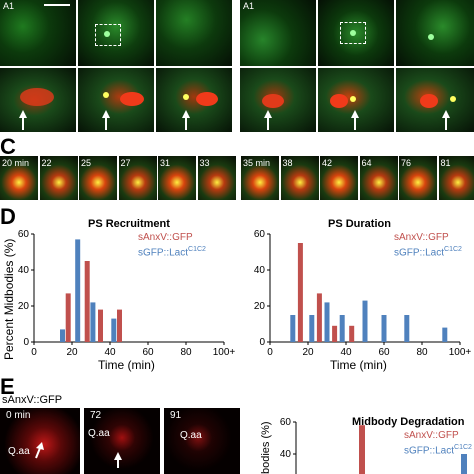 Image resolution: width=474 pixels, height=474 pixels. Describe the element at coordinates (34, 352) in the screenshot. I see `x-tick-label: 0` at that location.